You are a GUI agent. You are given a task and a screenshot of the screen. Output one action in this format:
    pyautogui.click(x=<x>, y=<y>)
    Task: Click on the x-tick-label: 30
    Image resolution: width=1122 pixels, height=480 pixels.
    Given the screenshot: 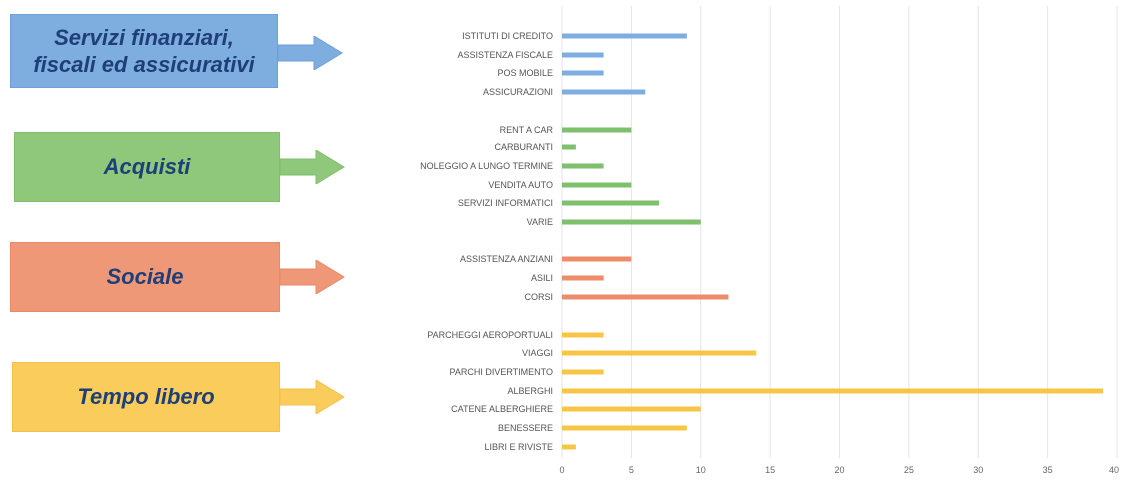 What is the action you would take?
    pyautogui.click(x=978, y=470)
    